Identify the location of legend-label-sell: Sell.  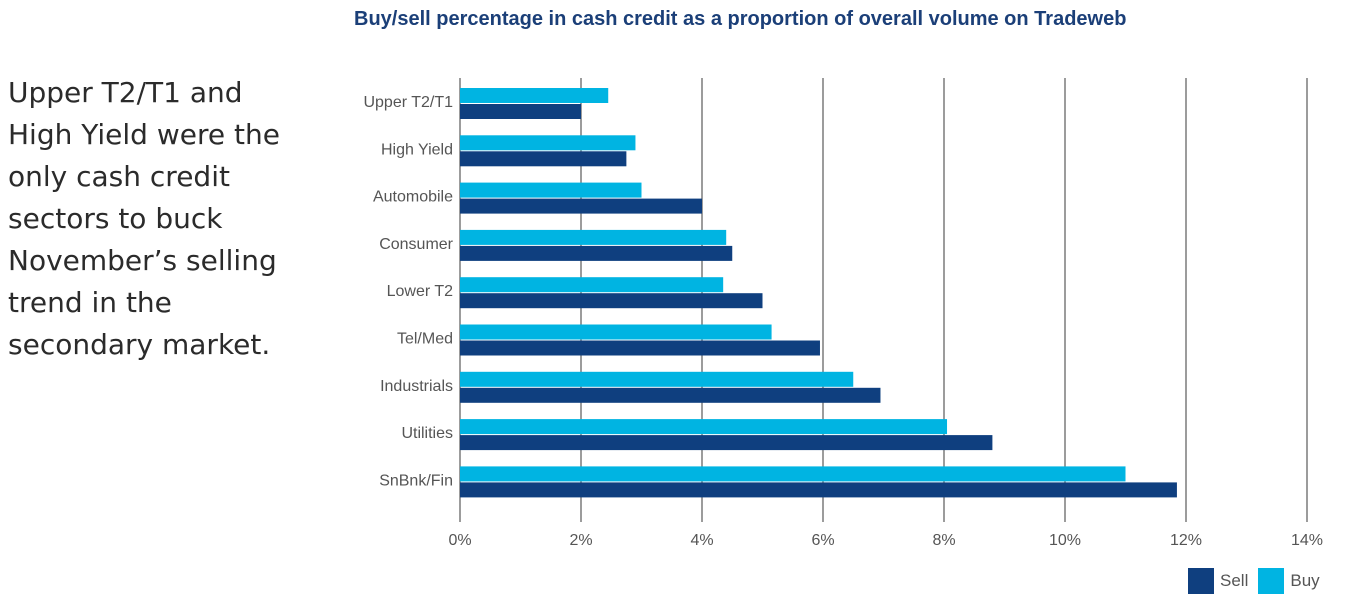
(1234, 580).